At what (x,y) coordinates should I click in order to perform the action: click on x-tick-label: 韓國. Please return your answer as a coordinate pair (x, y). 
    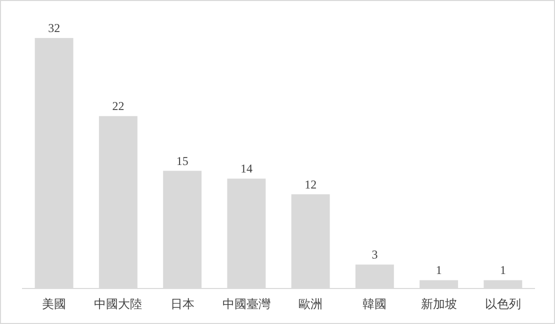
    Looking at the image, I should click on (374, 304).